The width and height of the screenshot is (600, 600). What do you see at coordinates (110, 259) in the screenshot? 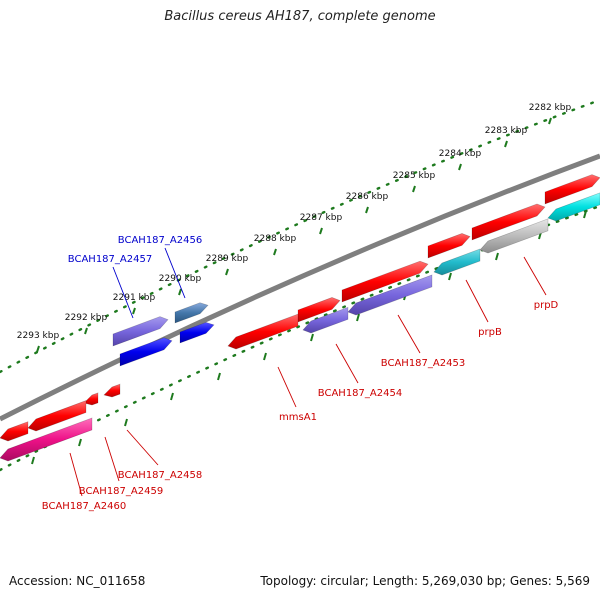
I see `gene-label: BCAH187_A2457` at bounding box center [110, 259].